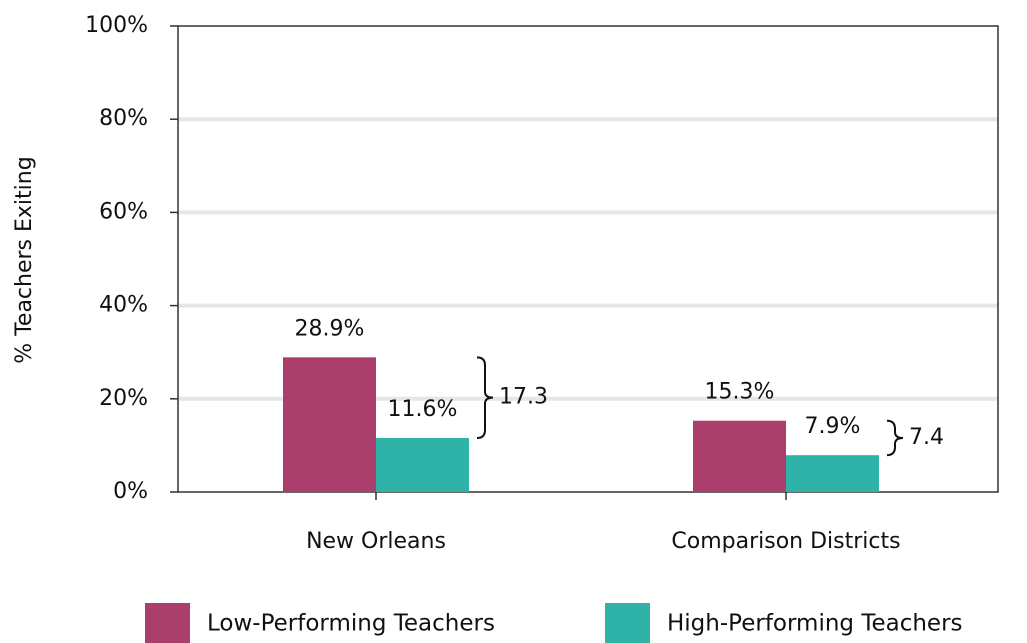 The width and height of the screenshot is (1027, 643). What do you see at coordinates (330, 328) in the screenshot?
I see `value-label: 28.9%` at bounding box center [330, 328].